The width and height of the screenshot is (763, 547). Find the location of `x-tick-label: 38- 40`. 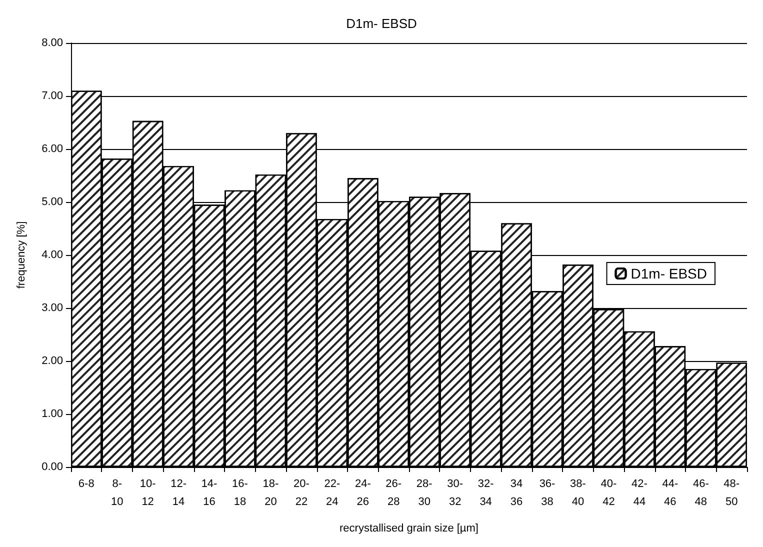

x-tick-label: 38- 40 is located at coordinates (578, 493).